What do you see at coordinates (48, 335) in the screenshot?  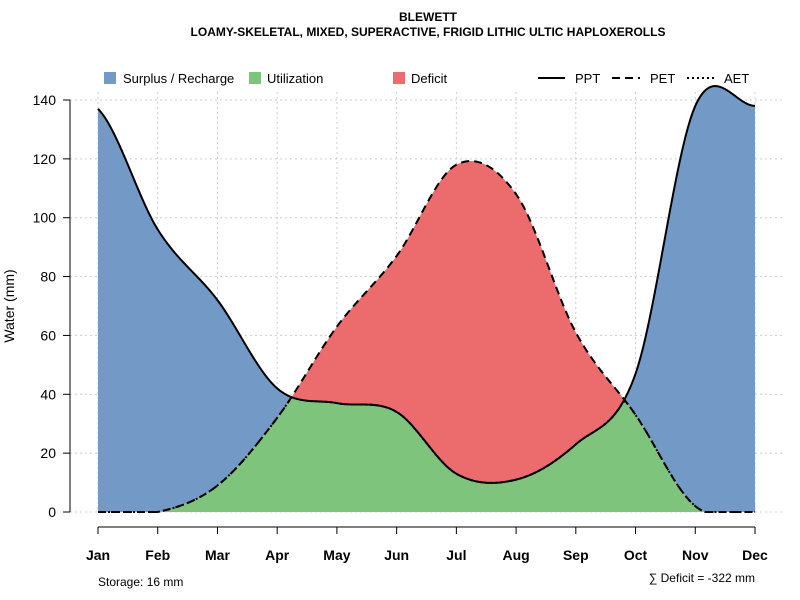 I see `y-tick-label-60: 60` at bounding box center [48, 335].